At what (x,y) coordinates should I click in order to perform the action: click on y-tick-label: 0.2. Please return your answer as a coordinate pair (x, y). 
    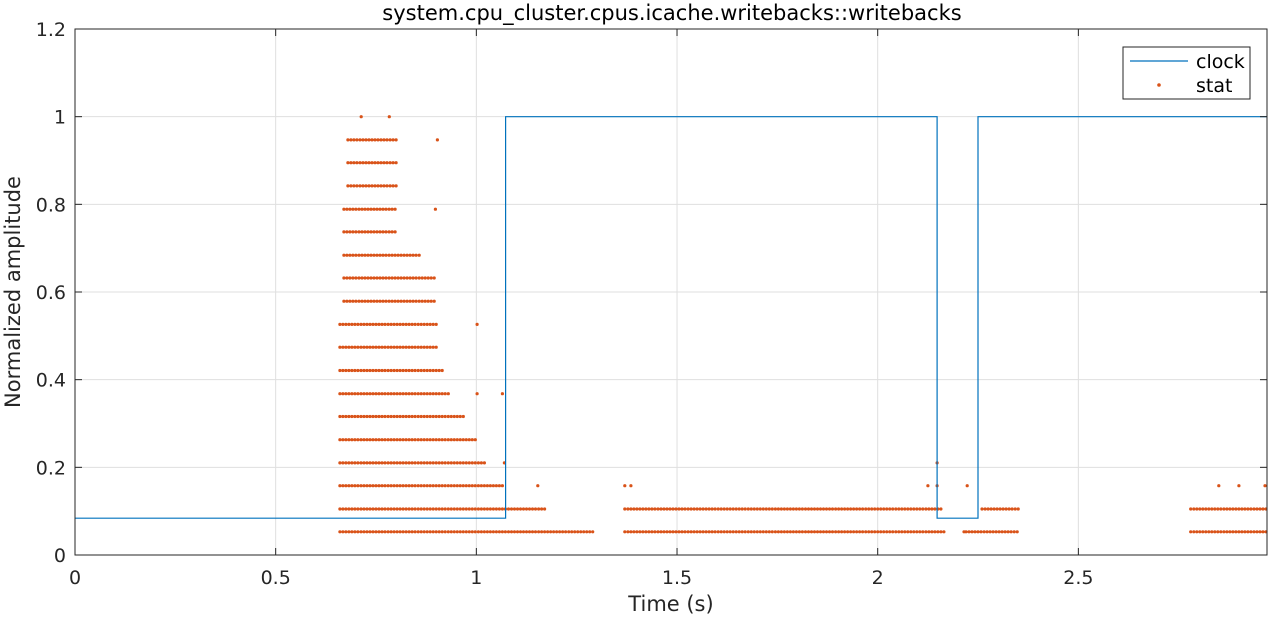
    Looking at the image, I should click on (51, 468).